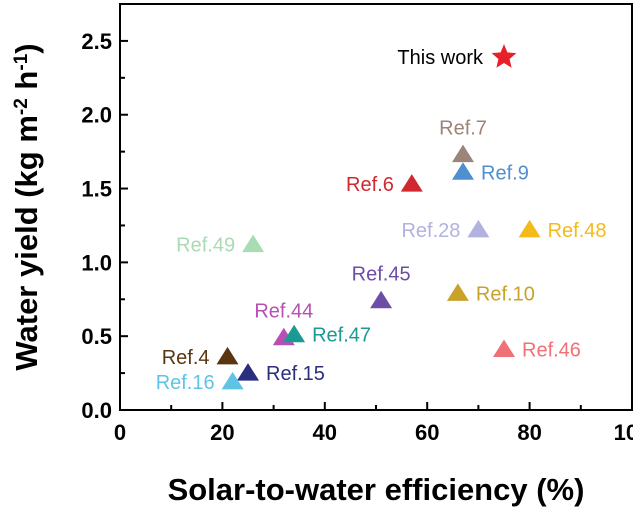 The image size is (633, 510). What do you see at coordinates (381, 275) in the screenshot?
I see `label-ref-45: Ref.45` at bounding box center [381, 275].